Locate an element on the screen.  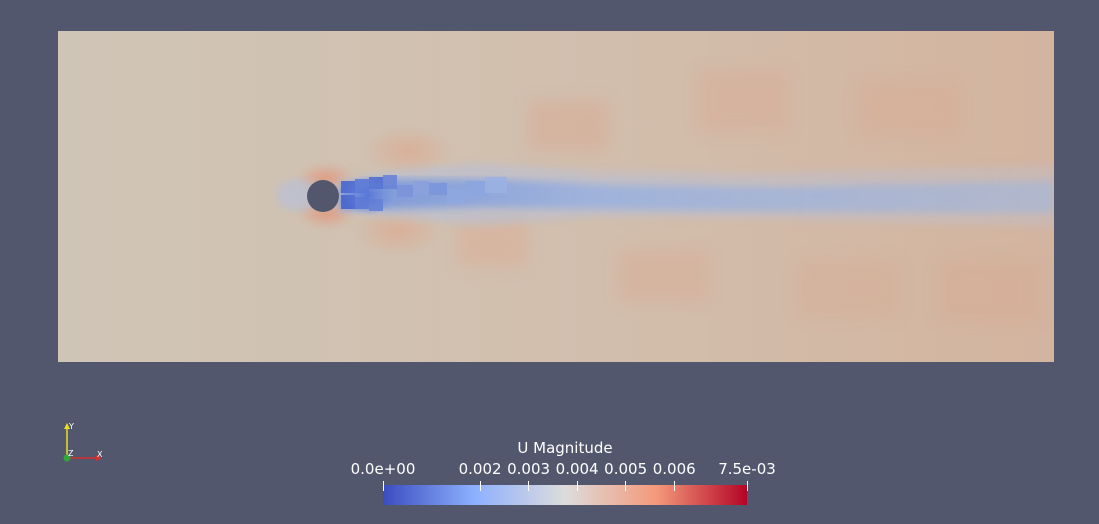
color-legend-tick-label: 7.5e-03 is located at coordinates (747, 469).